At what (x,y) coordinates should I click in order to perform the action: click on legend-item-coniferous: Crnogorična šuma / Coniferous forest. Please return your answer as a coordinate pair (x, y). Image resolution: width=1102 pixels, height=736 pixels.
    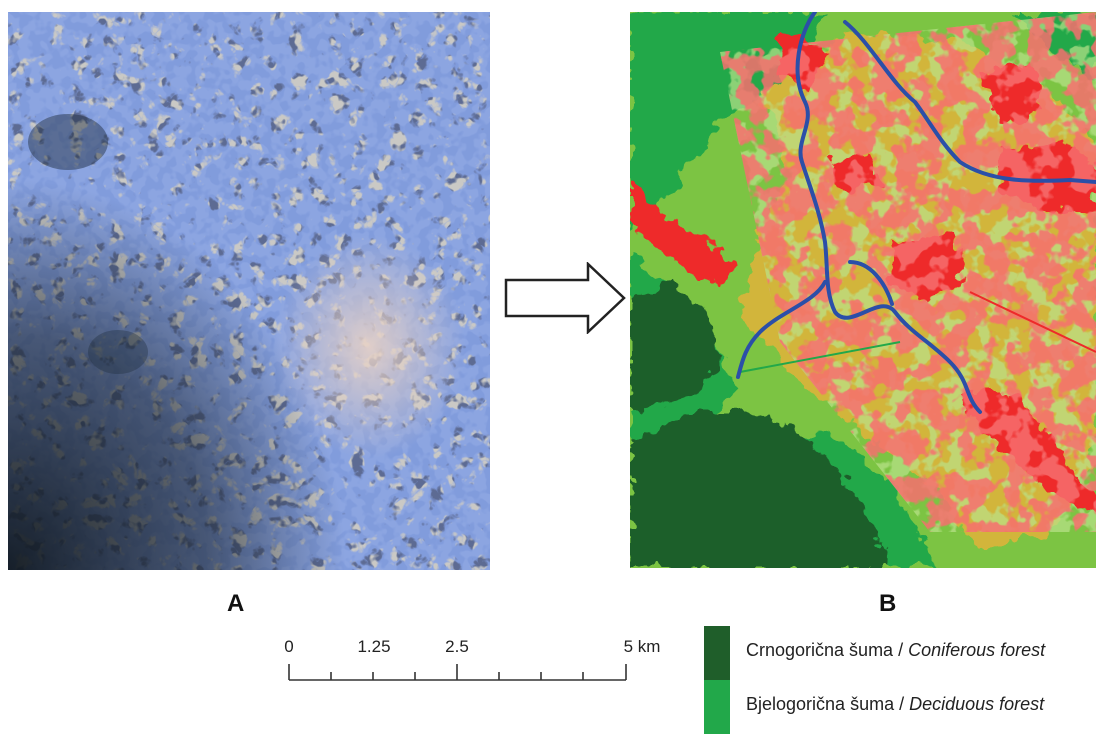
    Looking at the image, I should click on (903, 653).